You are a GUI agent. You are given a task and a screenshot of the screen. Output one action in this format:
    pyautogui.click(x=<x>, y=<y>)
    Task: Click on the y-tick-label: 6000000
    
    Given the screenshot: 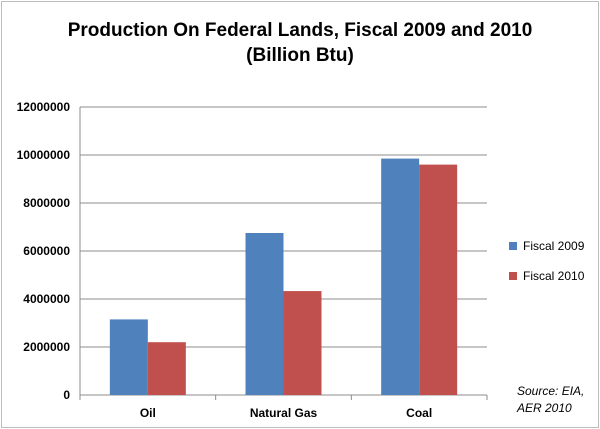 What is the action you would take?
    pyautogui.click(x=46, y=251)
    